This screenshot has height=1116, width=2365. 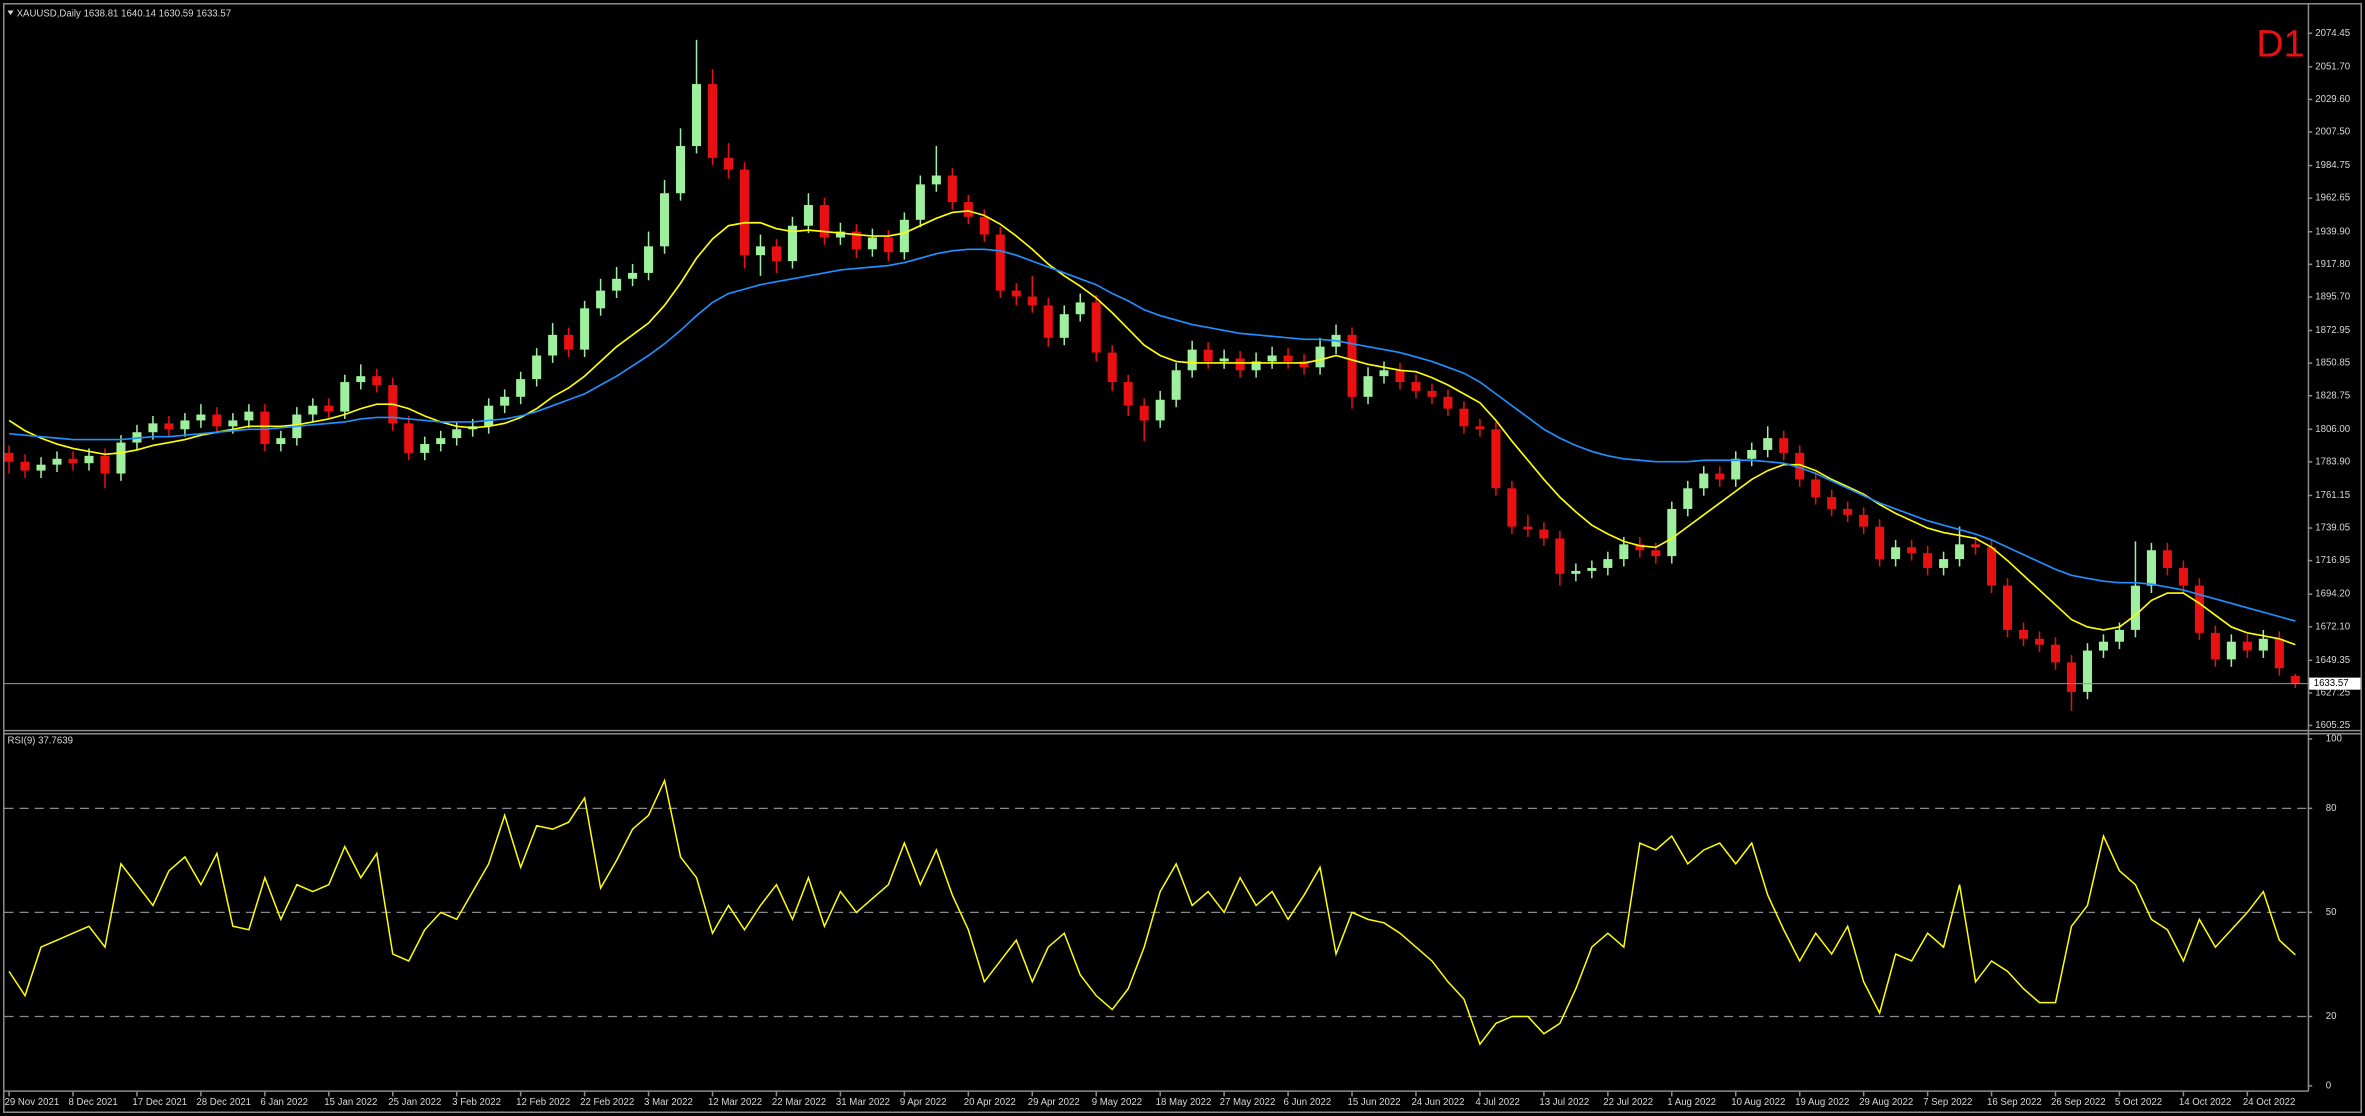 I want to click on symbol: XAUUSD,Daily, so click(x=49, y=13).